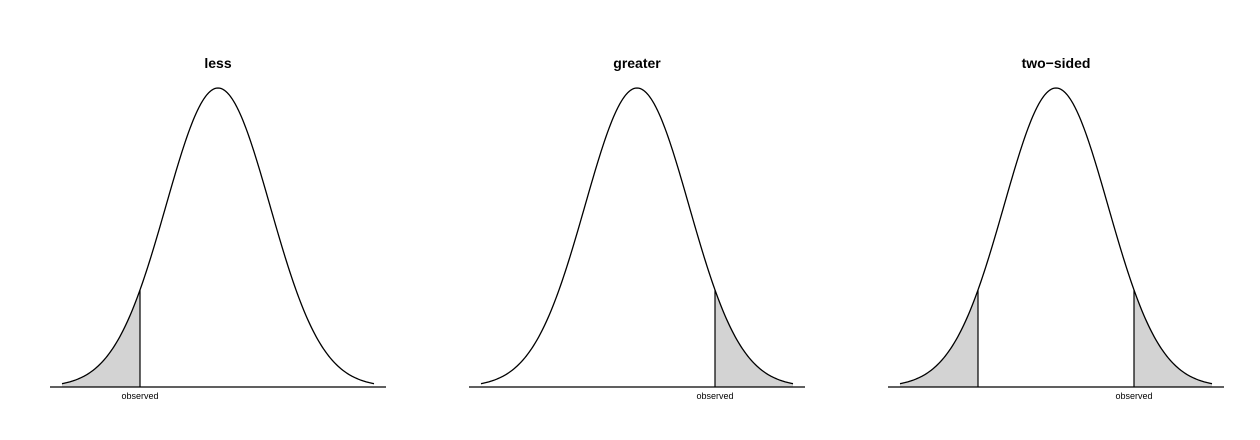  I want to click on panel-title: greater, so click(637, 63).